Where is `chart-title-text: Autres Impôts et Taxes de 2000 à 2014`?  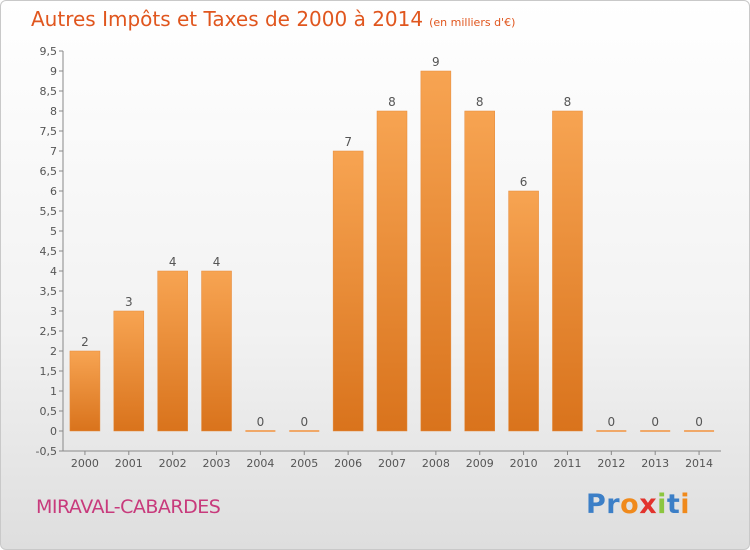 chart-title-text: Autres Impôts et Taxes de 2000 à 2014 is located at coordinates (227, 19).